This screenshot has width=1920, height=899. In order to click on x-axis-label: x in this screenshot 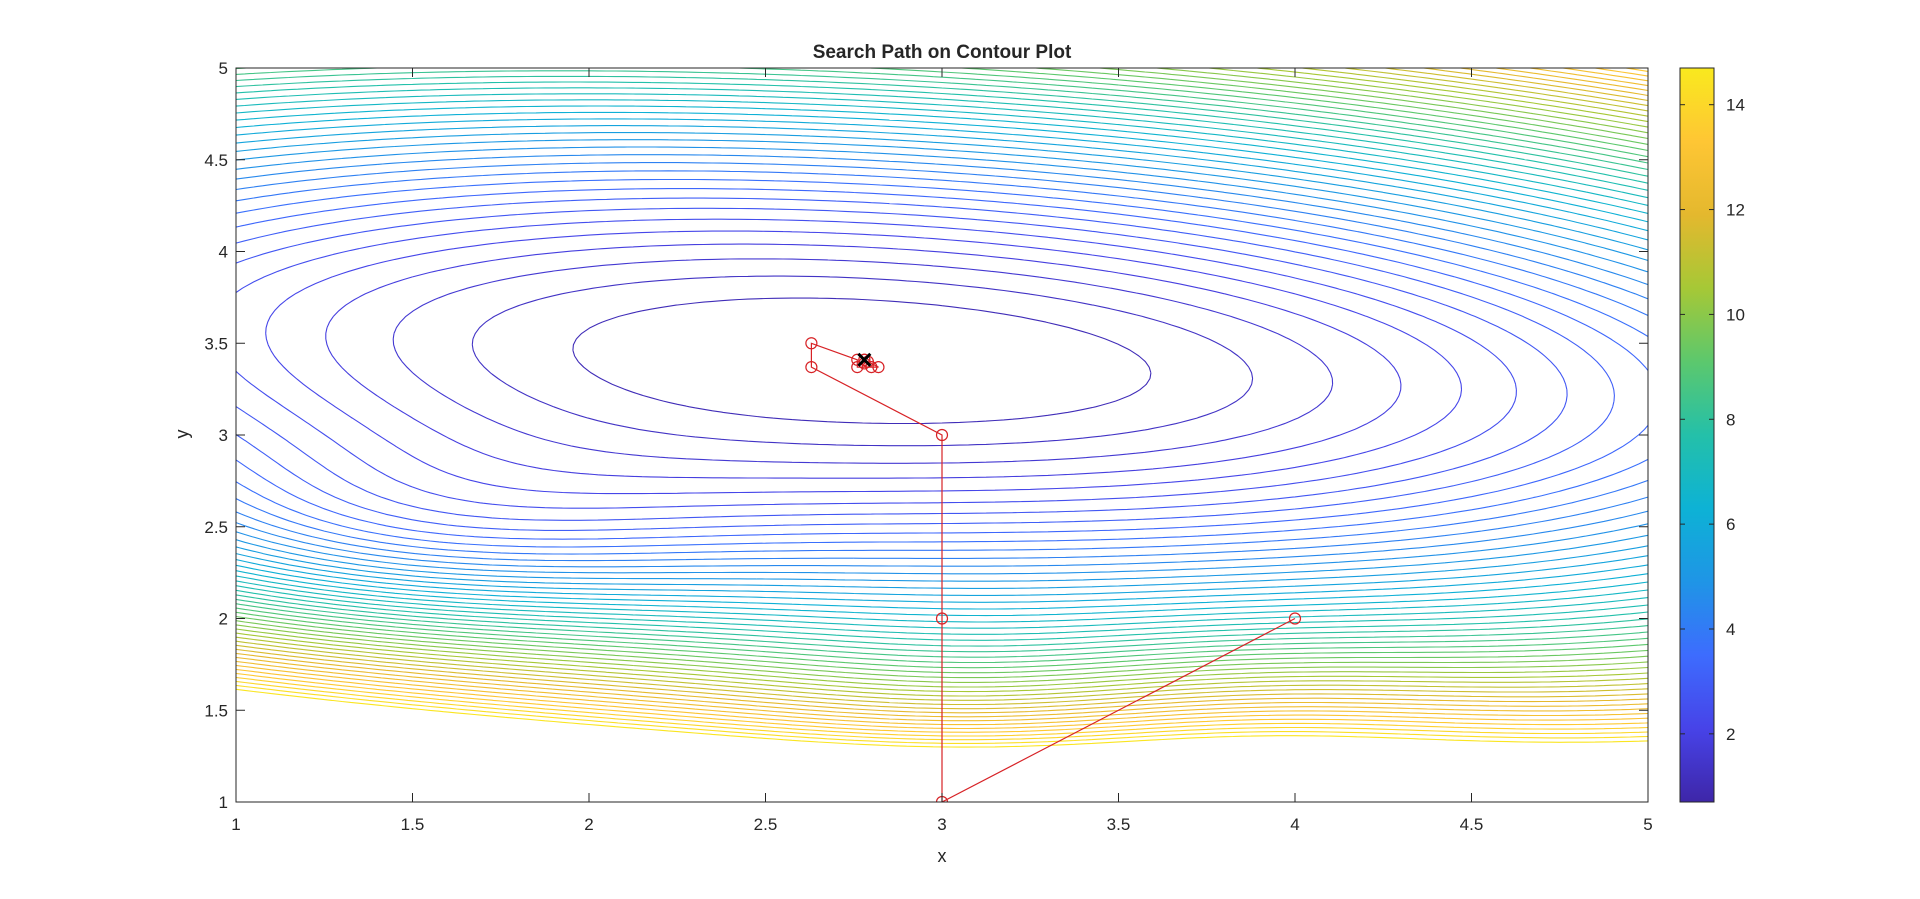, I will do `click(942, 856)`.